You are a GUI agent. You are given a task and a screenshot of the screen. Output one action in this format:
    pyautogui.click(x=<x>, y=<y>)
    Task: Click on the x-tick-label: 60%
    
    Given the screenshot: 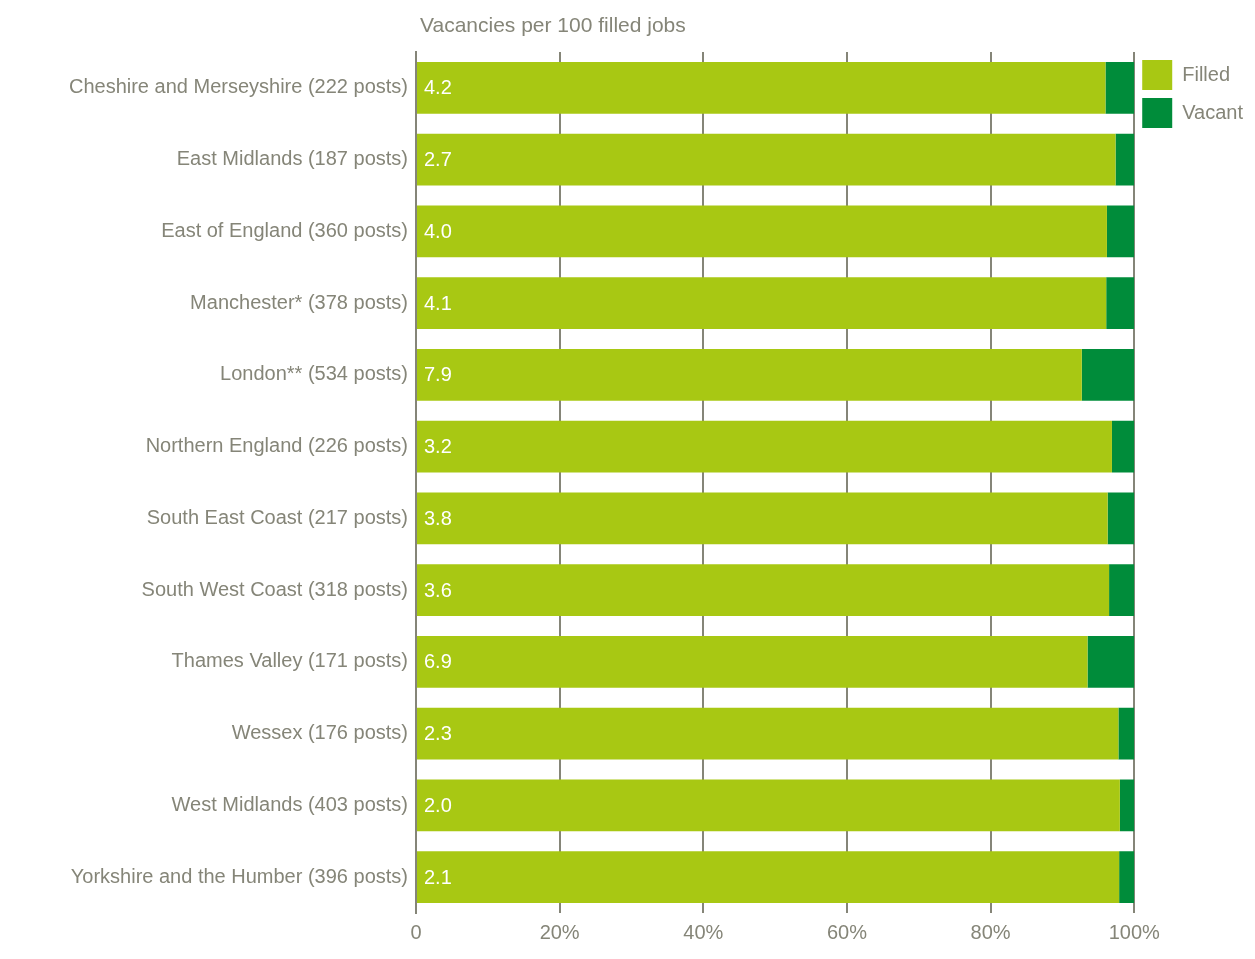 What is the action you would take?
    pyautogui.click(x=847, y=931)
    